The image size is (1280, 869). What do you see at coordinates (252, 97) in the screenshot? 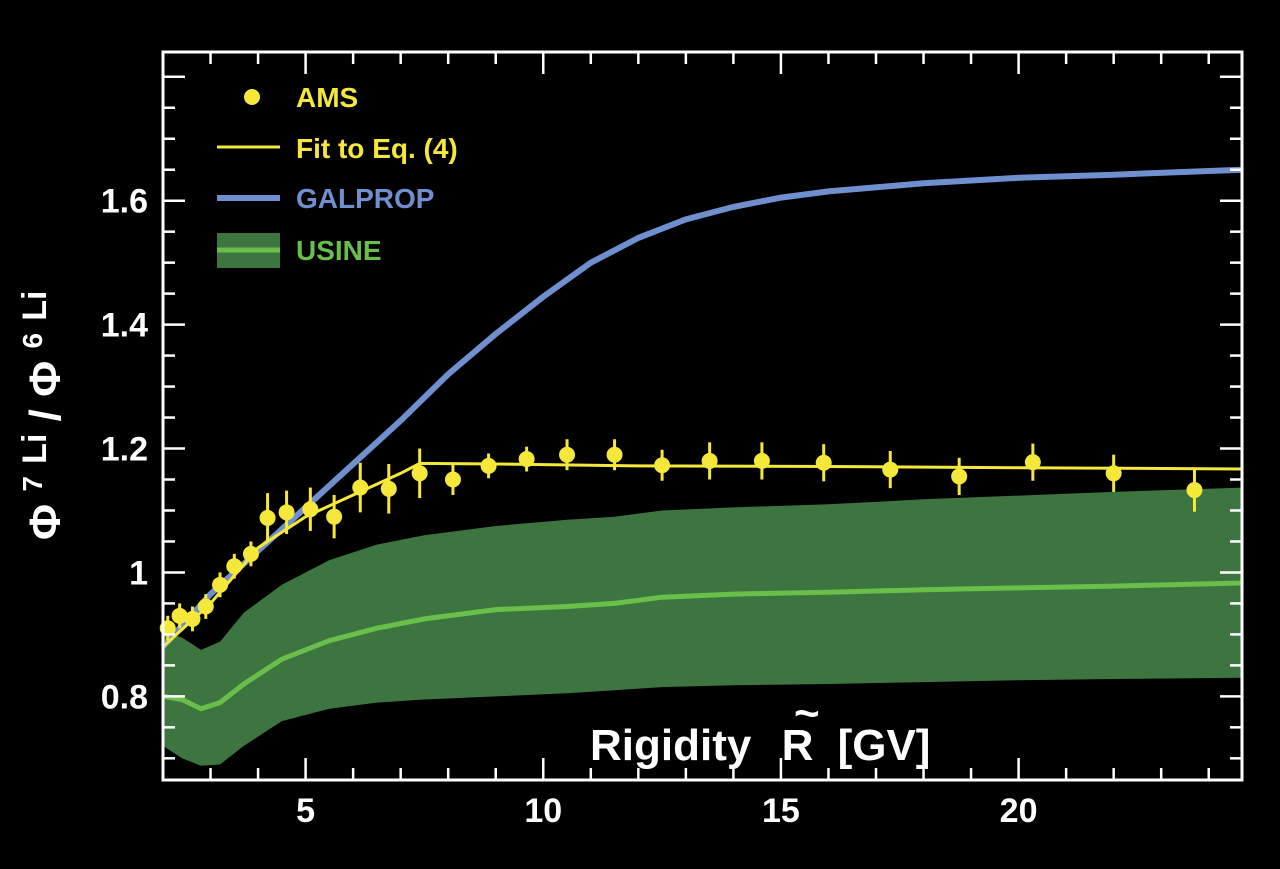
I see `legend-ams-marker` at bounding box center [252, 97].